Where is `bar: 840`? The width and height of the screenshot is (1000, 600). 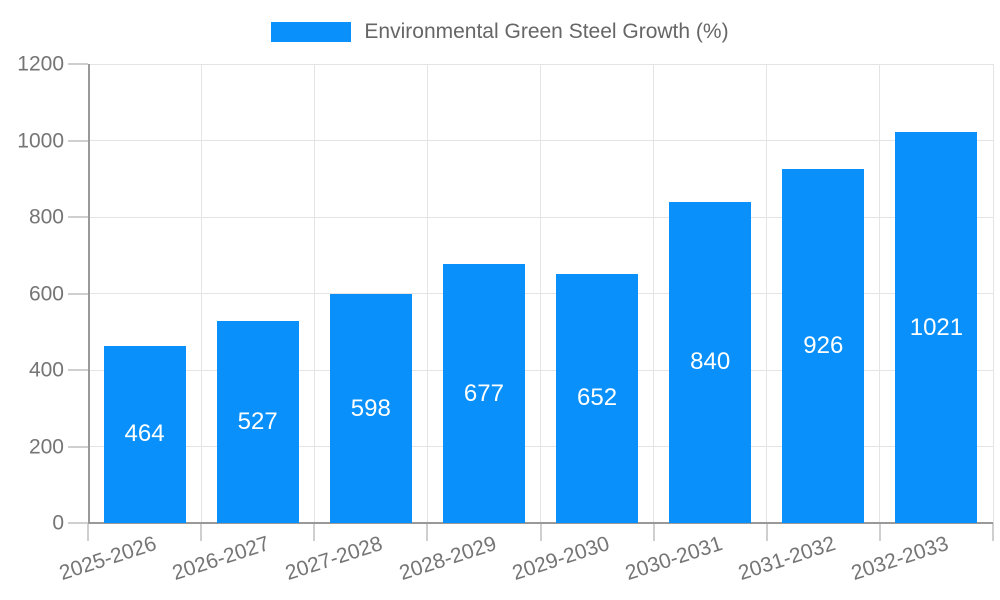 bar: 840 is located at coordinates (710, 362).